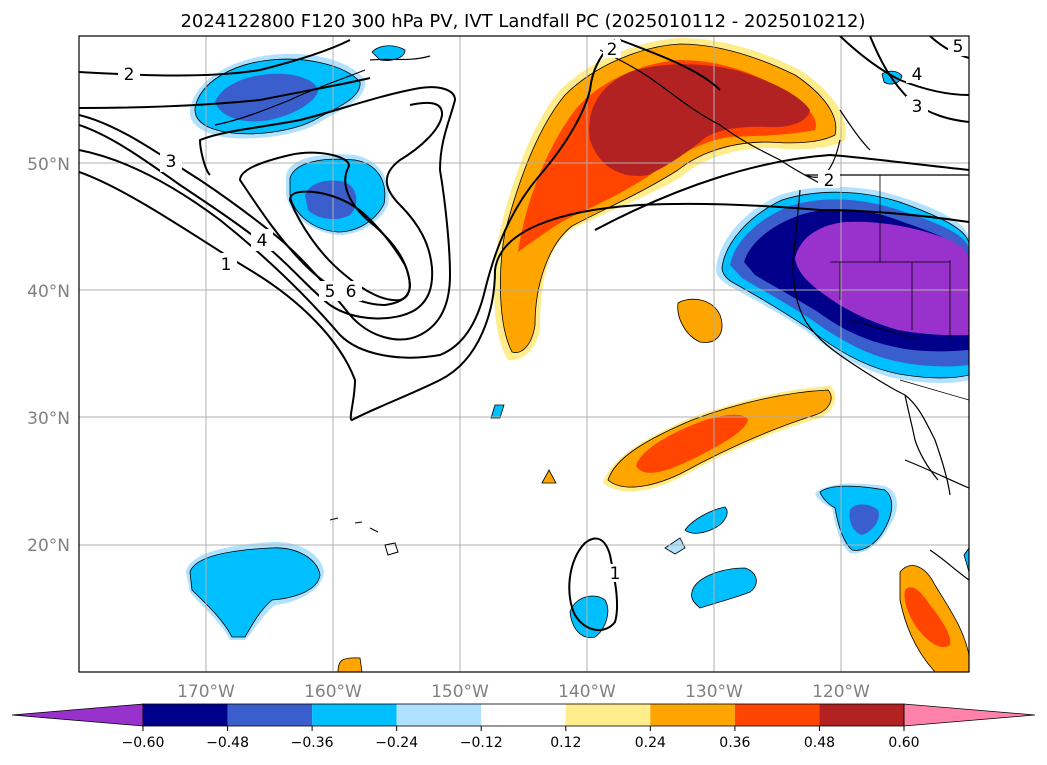 This screenshot has width=1047, height=765. What do you see at coordinates (143, 743) in the screenshot?
I see `colorbar-tick-label: −0.60` at bounding box center [143, 743].